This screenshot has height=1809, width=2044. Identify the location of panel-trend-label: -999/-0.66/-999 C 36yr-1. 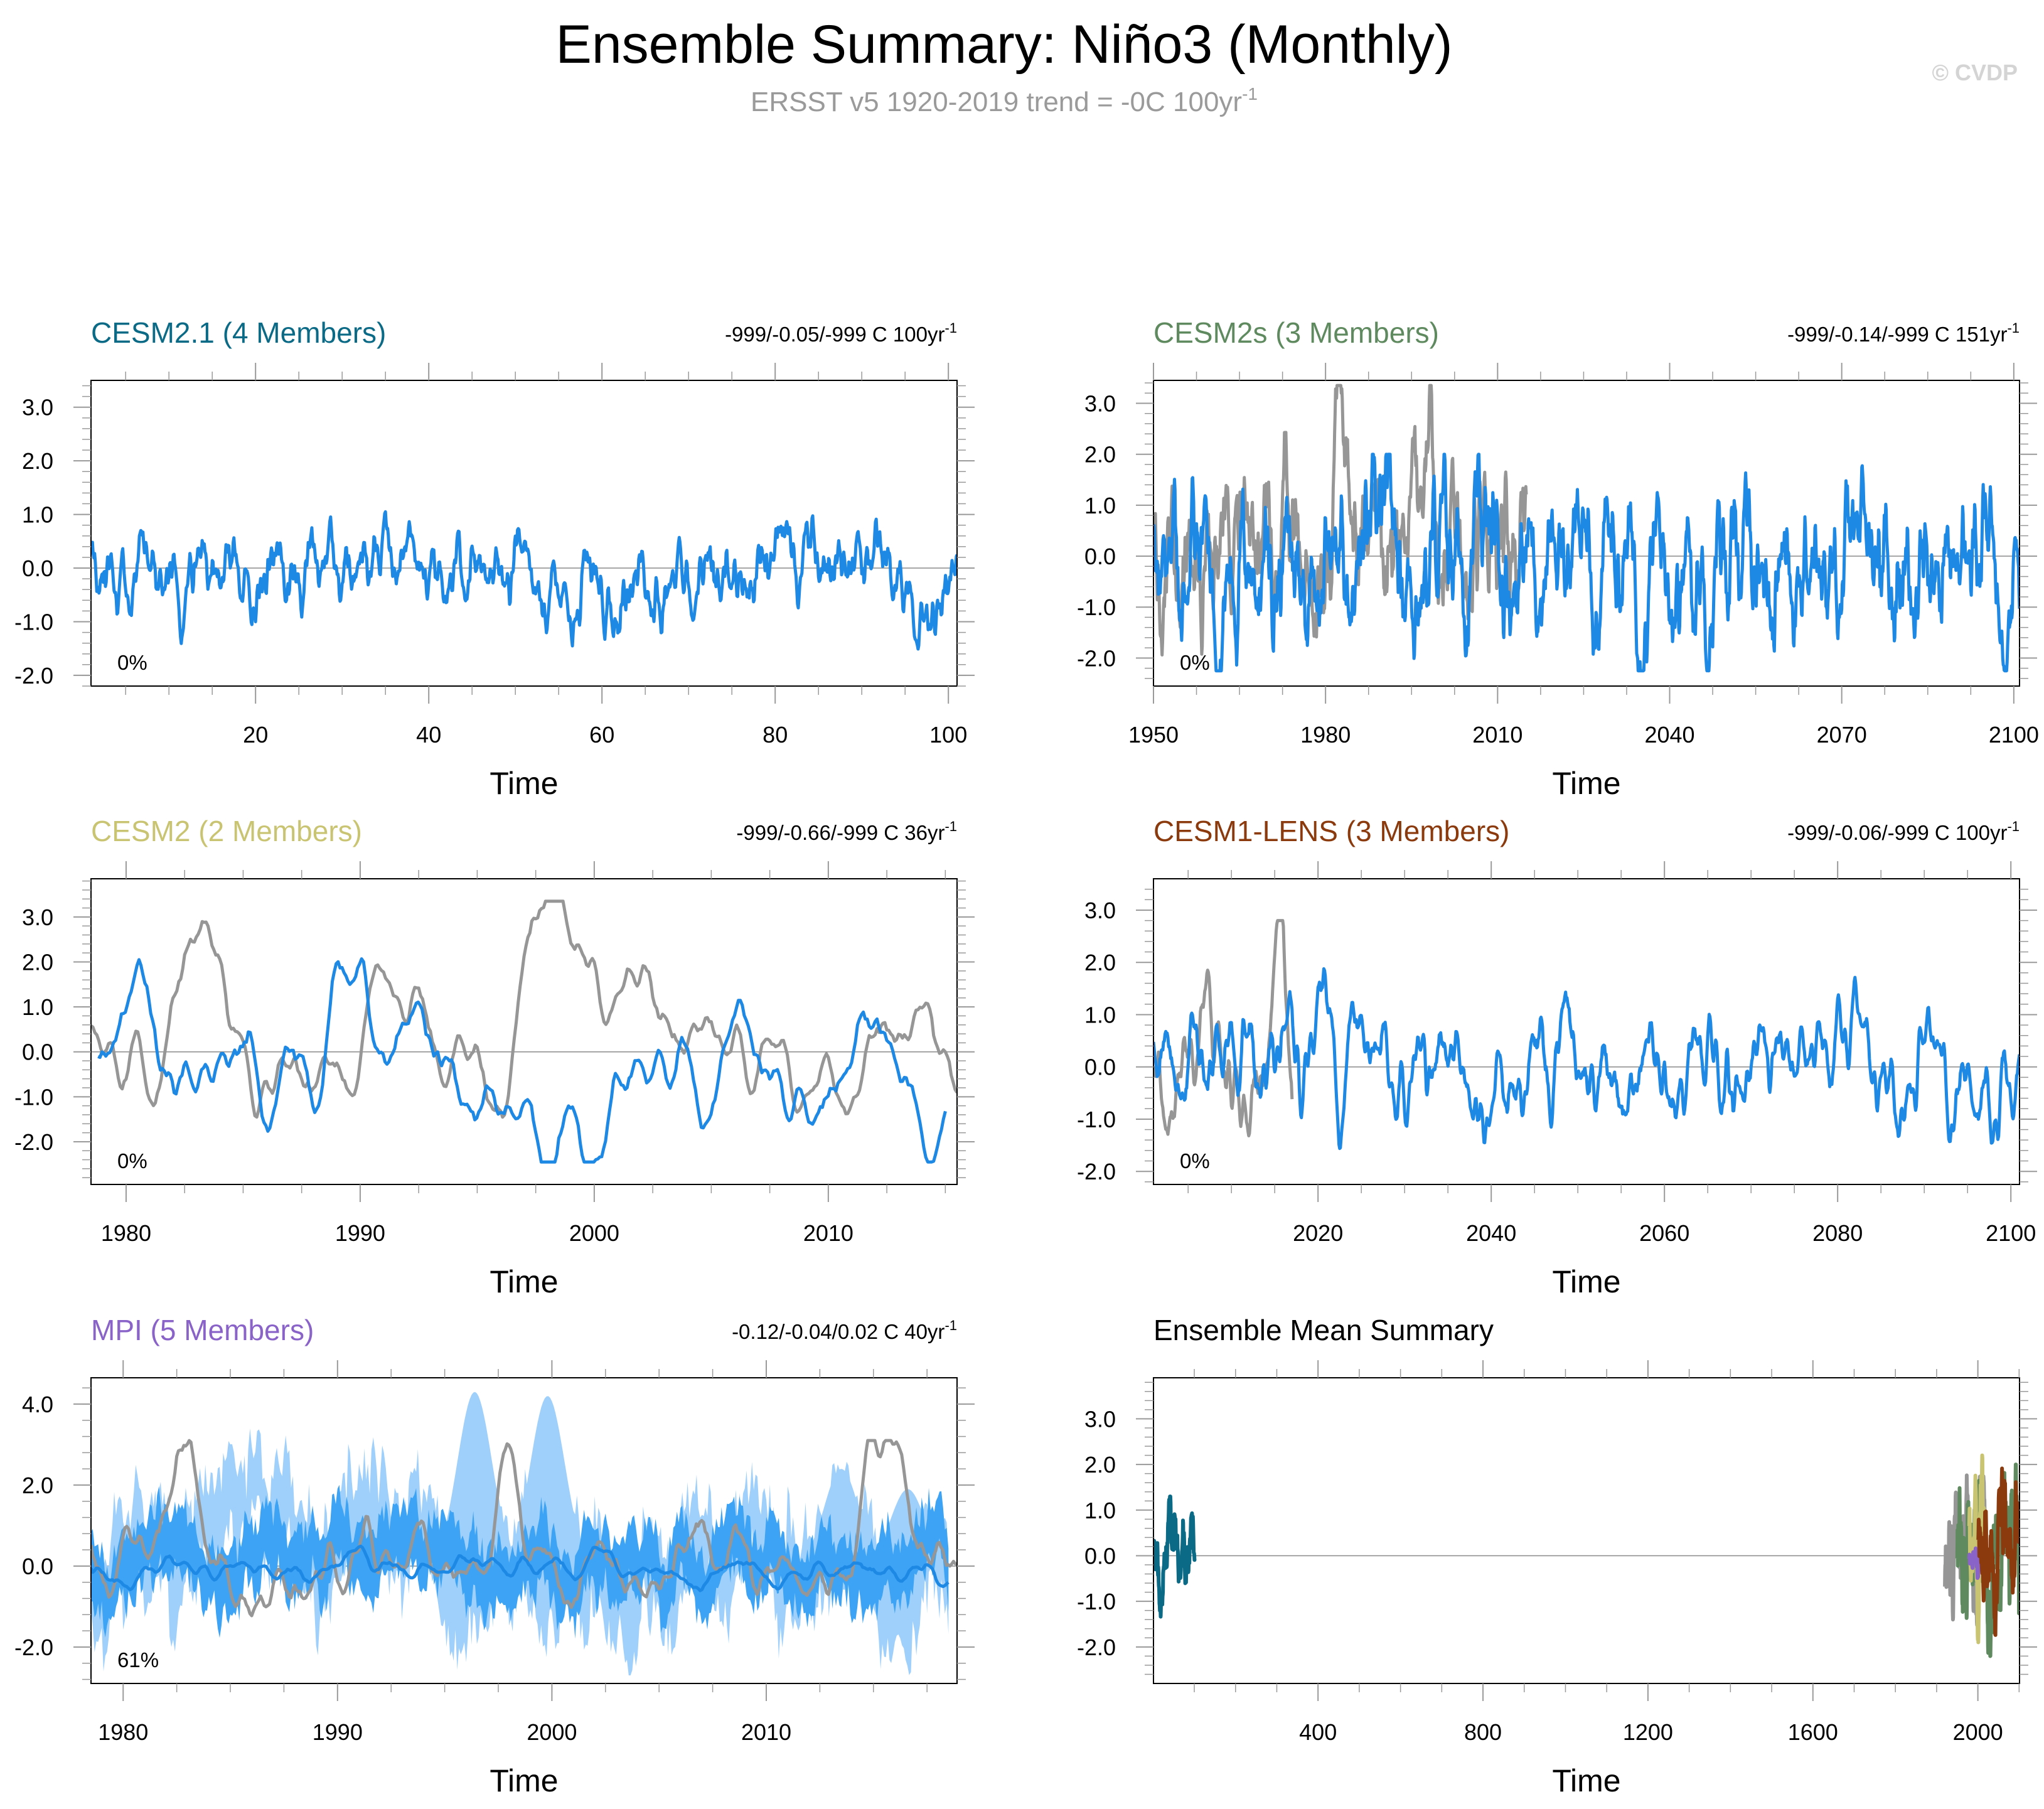
(846, 831).